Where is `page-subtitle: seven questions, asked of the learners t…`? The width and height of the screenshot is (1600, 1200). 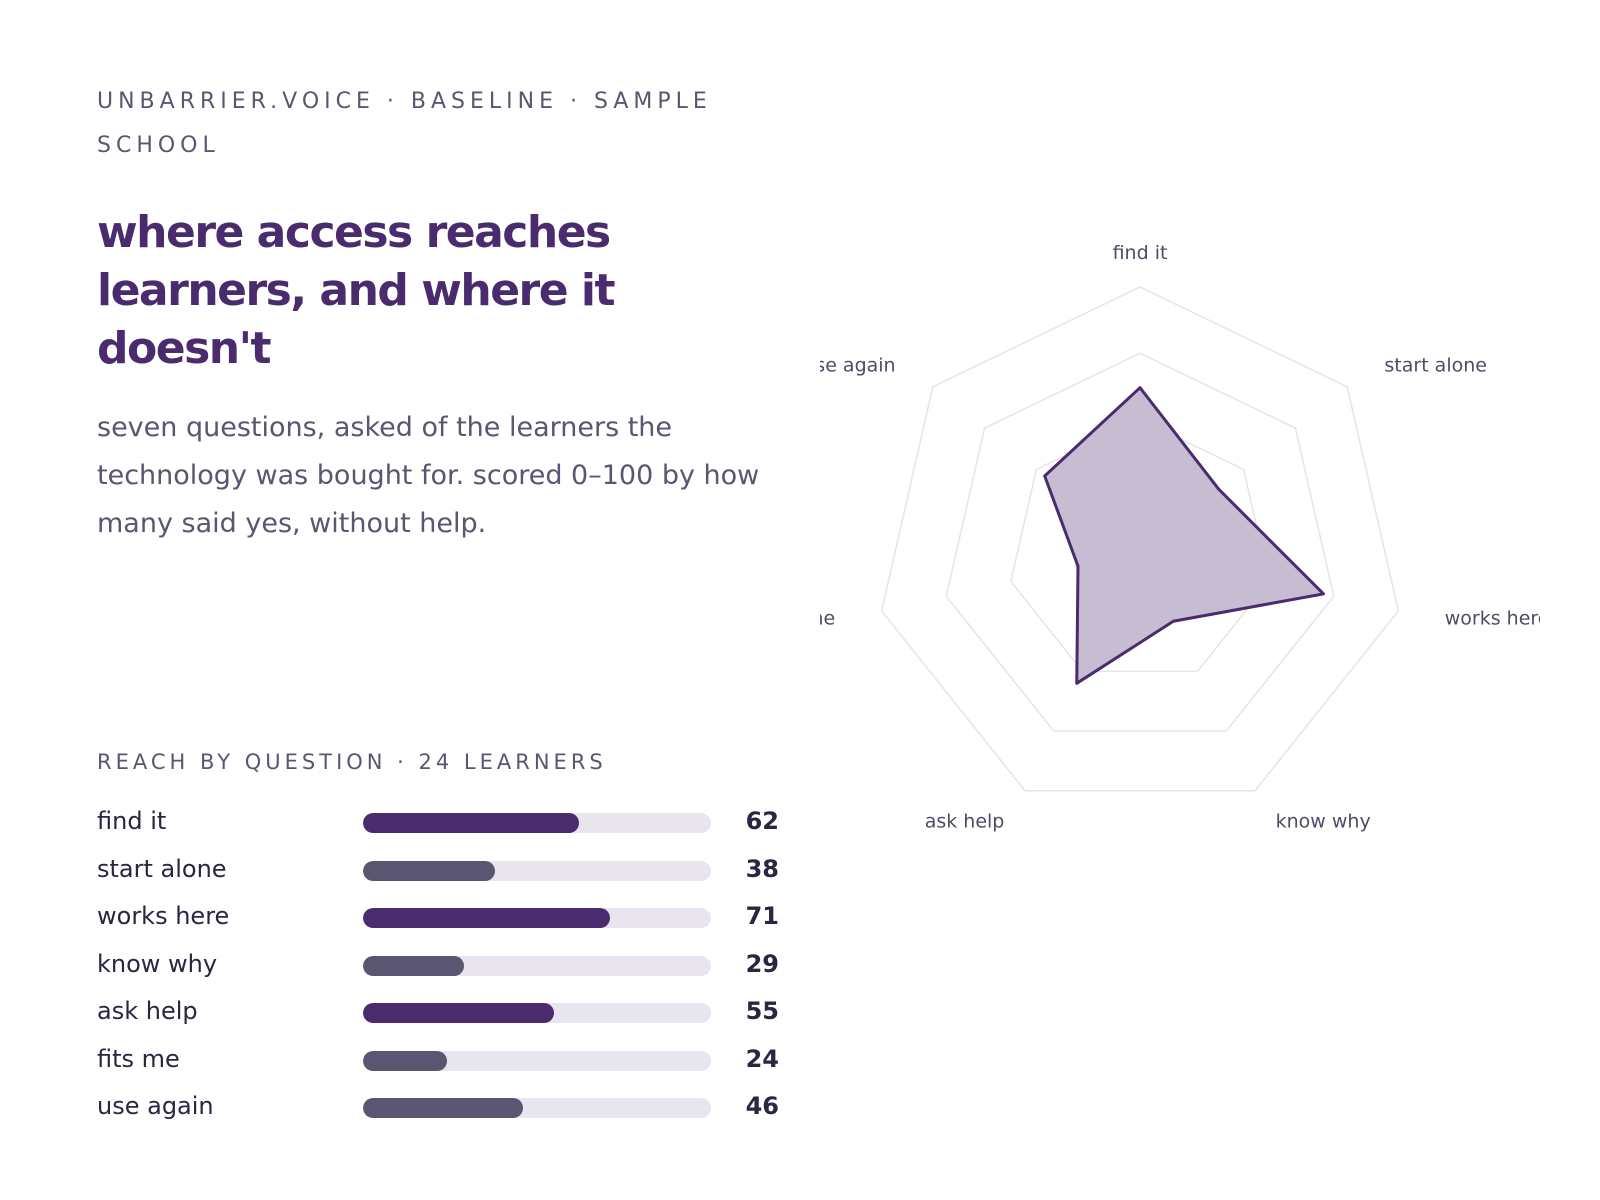 page-subtitle: seven questions, asked of the learners t… is located at coordinates (428, 475).